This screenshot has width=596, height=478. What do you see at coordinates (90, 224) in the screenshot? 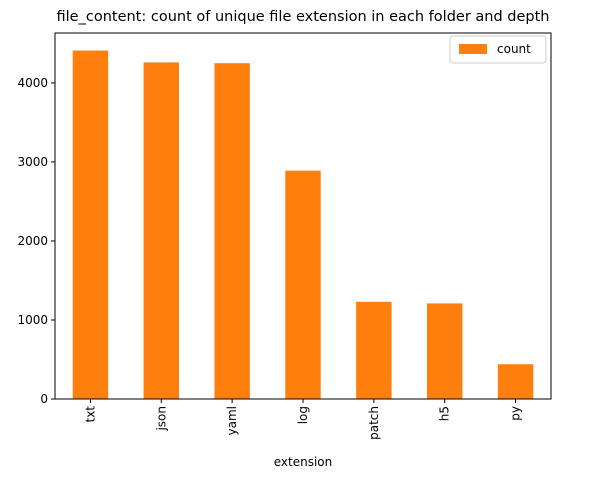
I see `bar-txt` at bounding box center [90, 224].